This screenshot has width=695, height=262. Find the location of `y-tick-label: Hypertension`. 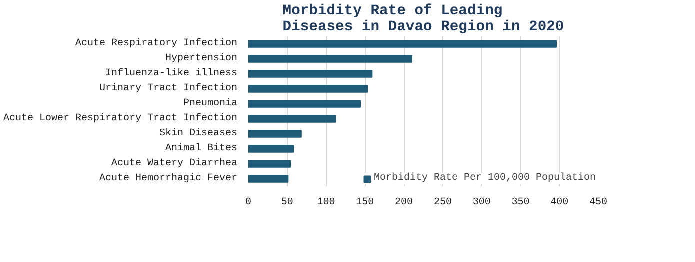

y-tick-label: Hypertension is located at coordinates (201, 58).